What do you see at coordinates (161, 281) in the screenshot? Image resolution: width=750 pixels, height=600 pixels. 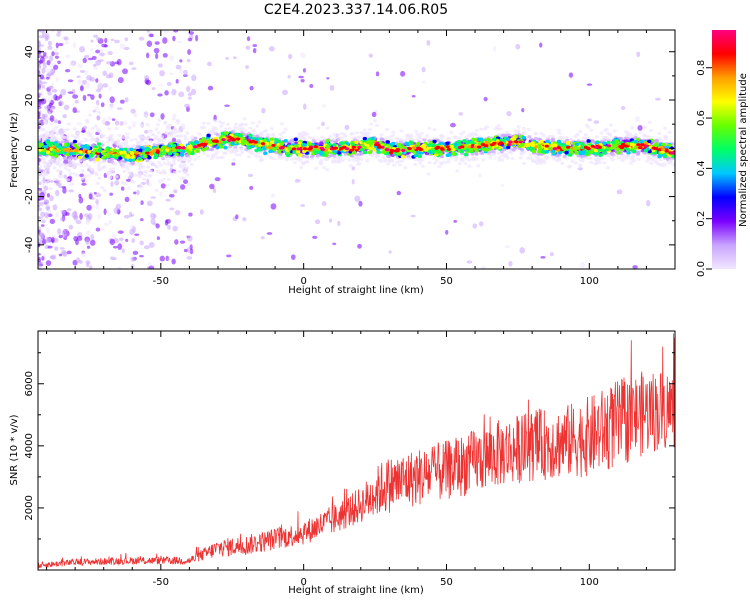 I see `spectrogram-x-tick-label: -50` at bounding box center [161, 281].